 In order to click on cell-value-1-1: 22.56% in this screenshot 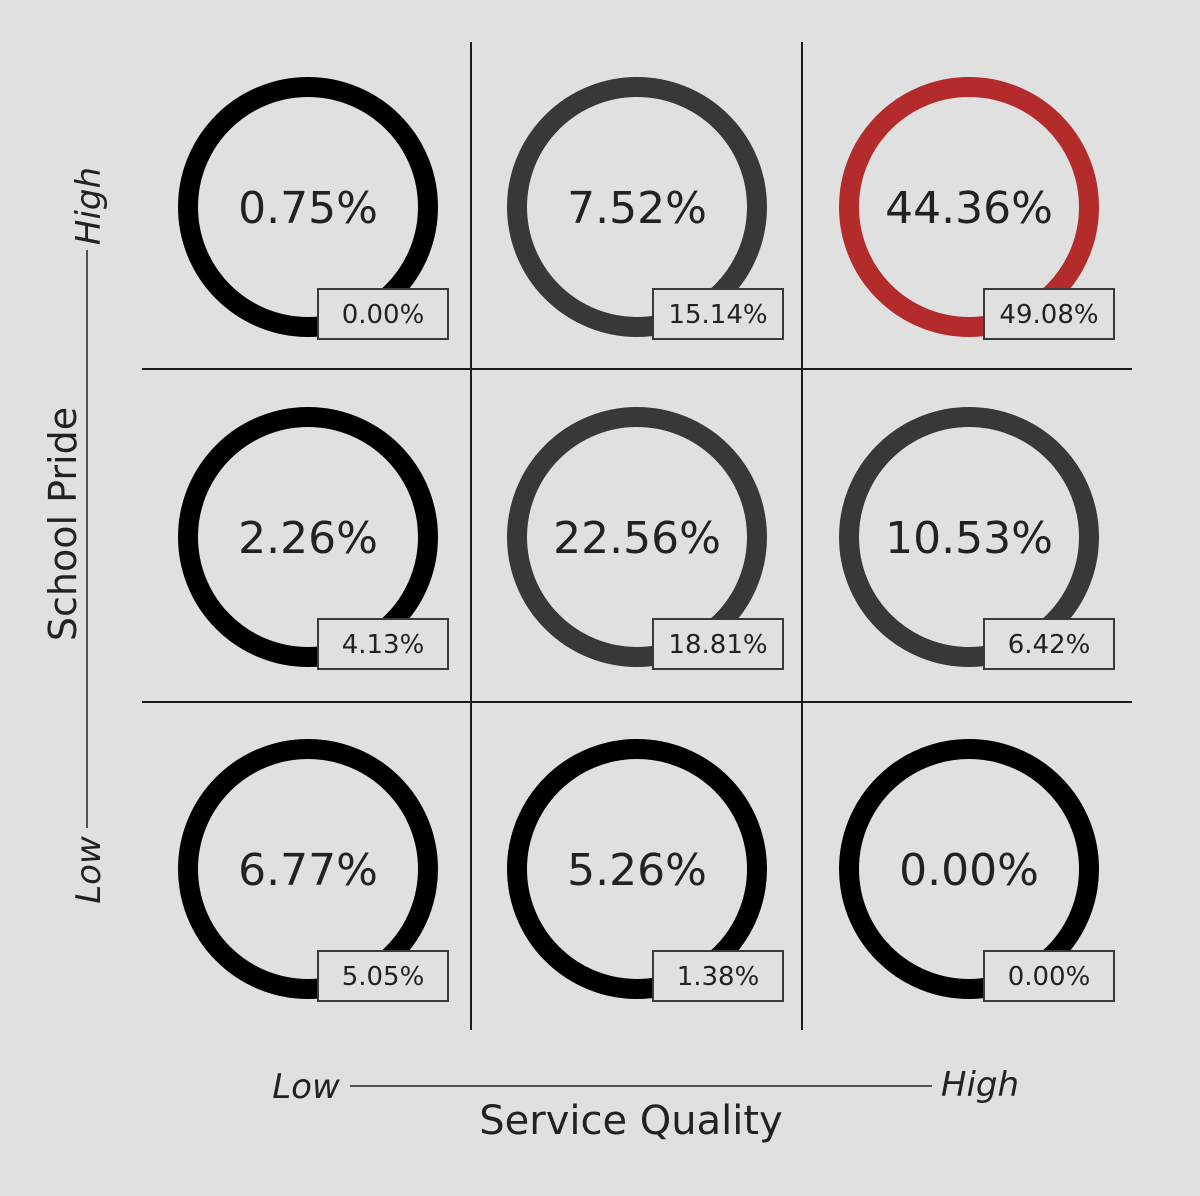, I will do `click(637, 538)`.